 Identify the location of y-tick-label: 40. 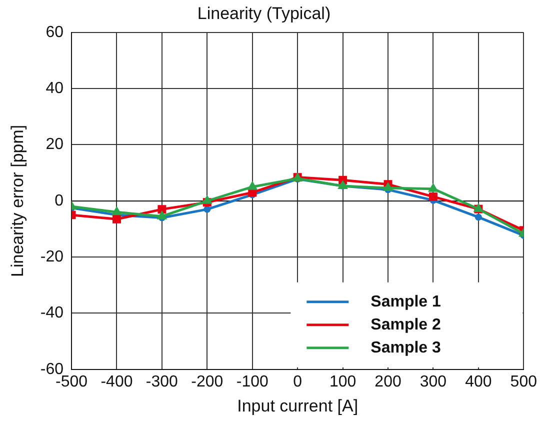
(55, 88).